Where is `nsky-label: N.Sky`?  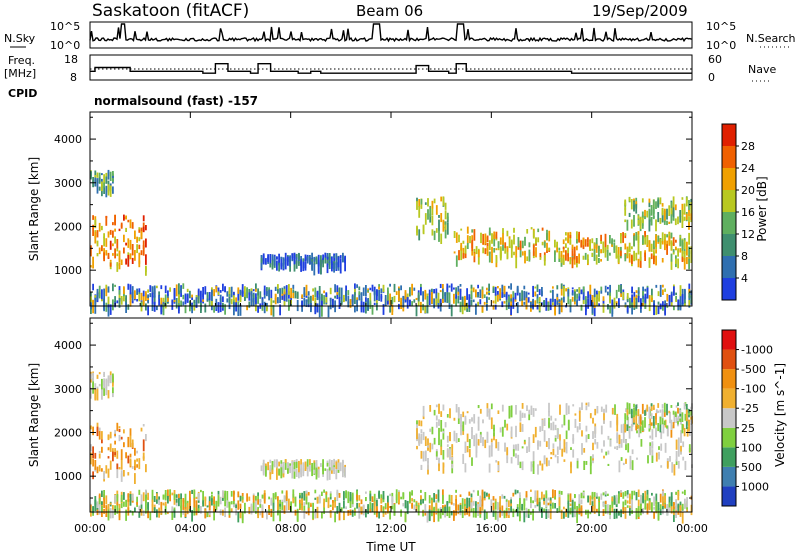 nsky-label: N.Sky is located at coordinates (20, 38).